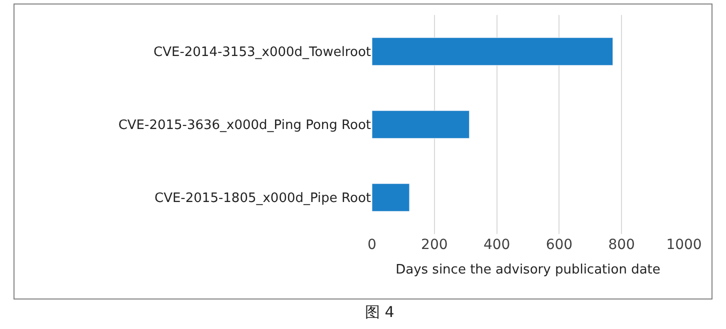 The width and height of the screenshot is (726, 329). I want to click on y-tick-label: CVE-2015-3636_x000d_Ping Pong Root, so click(244, 126).